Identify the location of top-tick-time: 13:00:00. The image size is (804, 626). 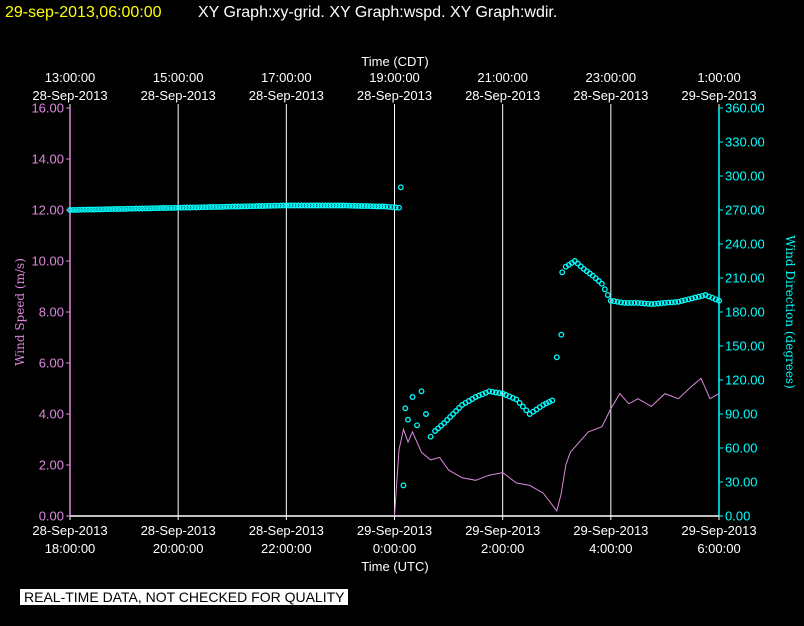
(70, 77).